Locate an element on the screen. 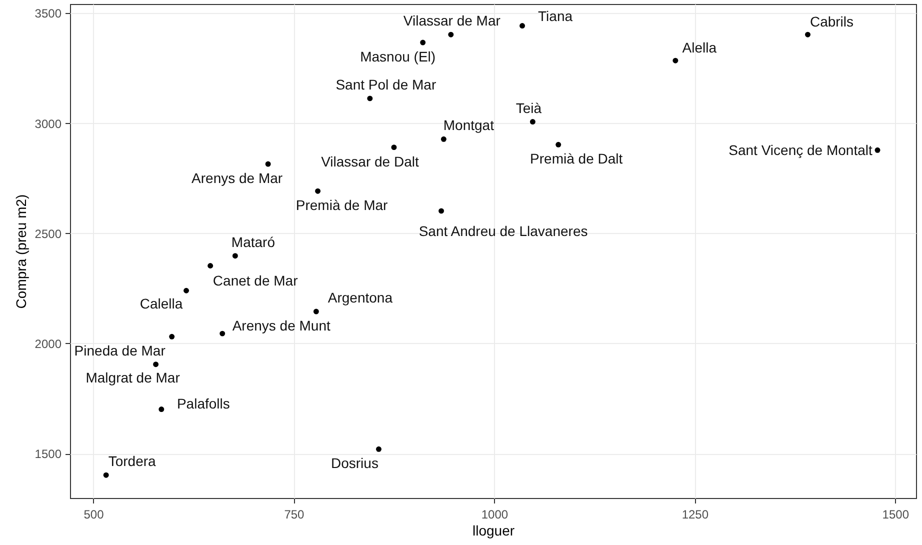 The width and height of the screenshot is (922, 545). annotation: Vilassar de Dalt is located at coordinates (370, 161).